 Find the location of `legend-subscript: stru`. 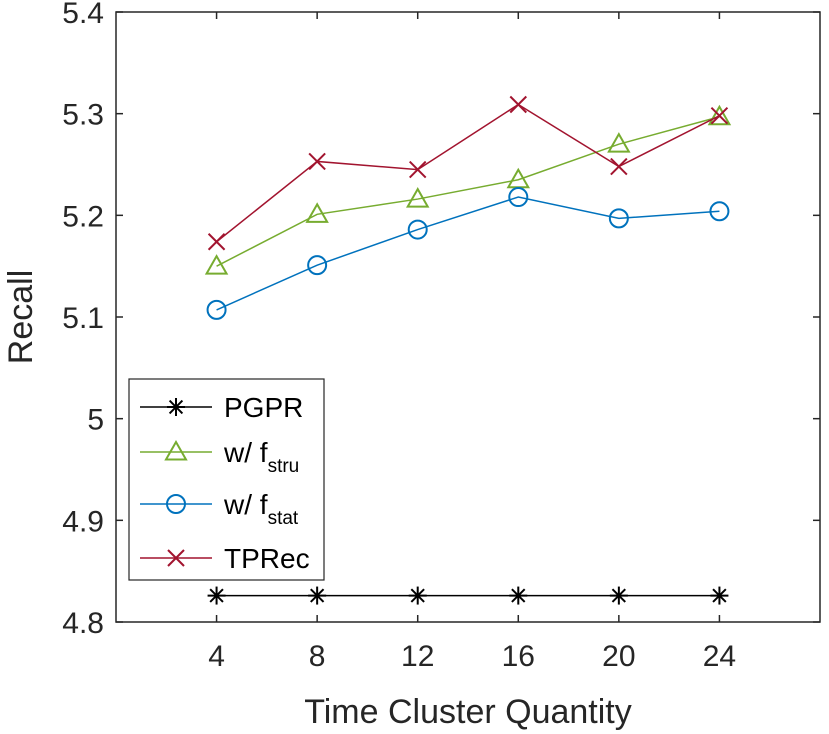

legend-subscript: stru is located at coordinates (284, 466).